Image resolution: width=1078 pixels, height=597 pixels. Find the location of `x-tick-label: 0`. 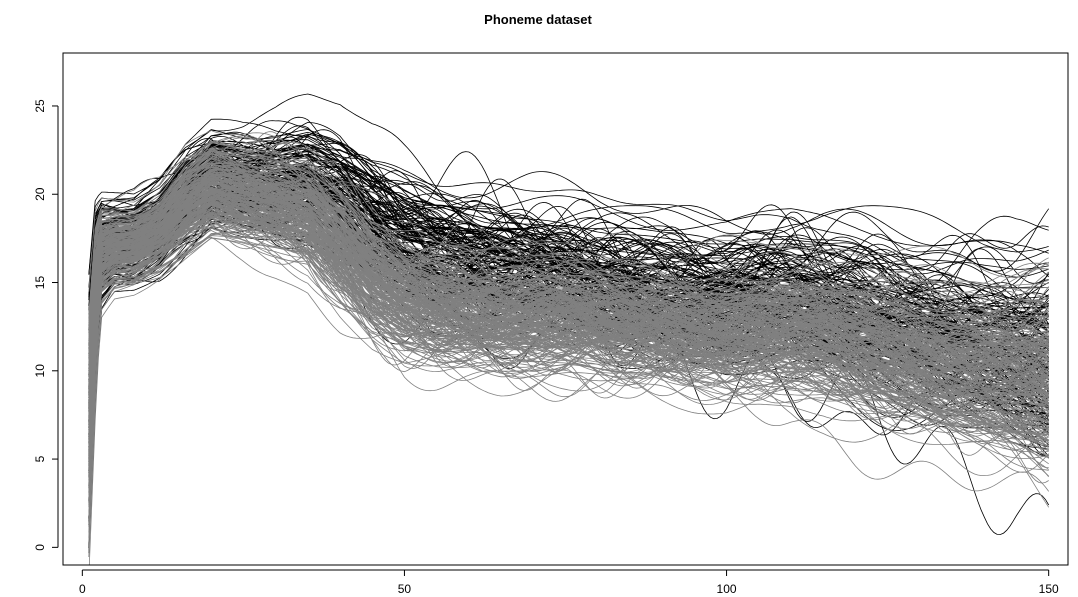

x-tick-label: 0 is located at coordinates (82, 589).